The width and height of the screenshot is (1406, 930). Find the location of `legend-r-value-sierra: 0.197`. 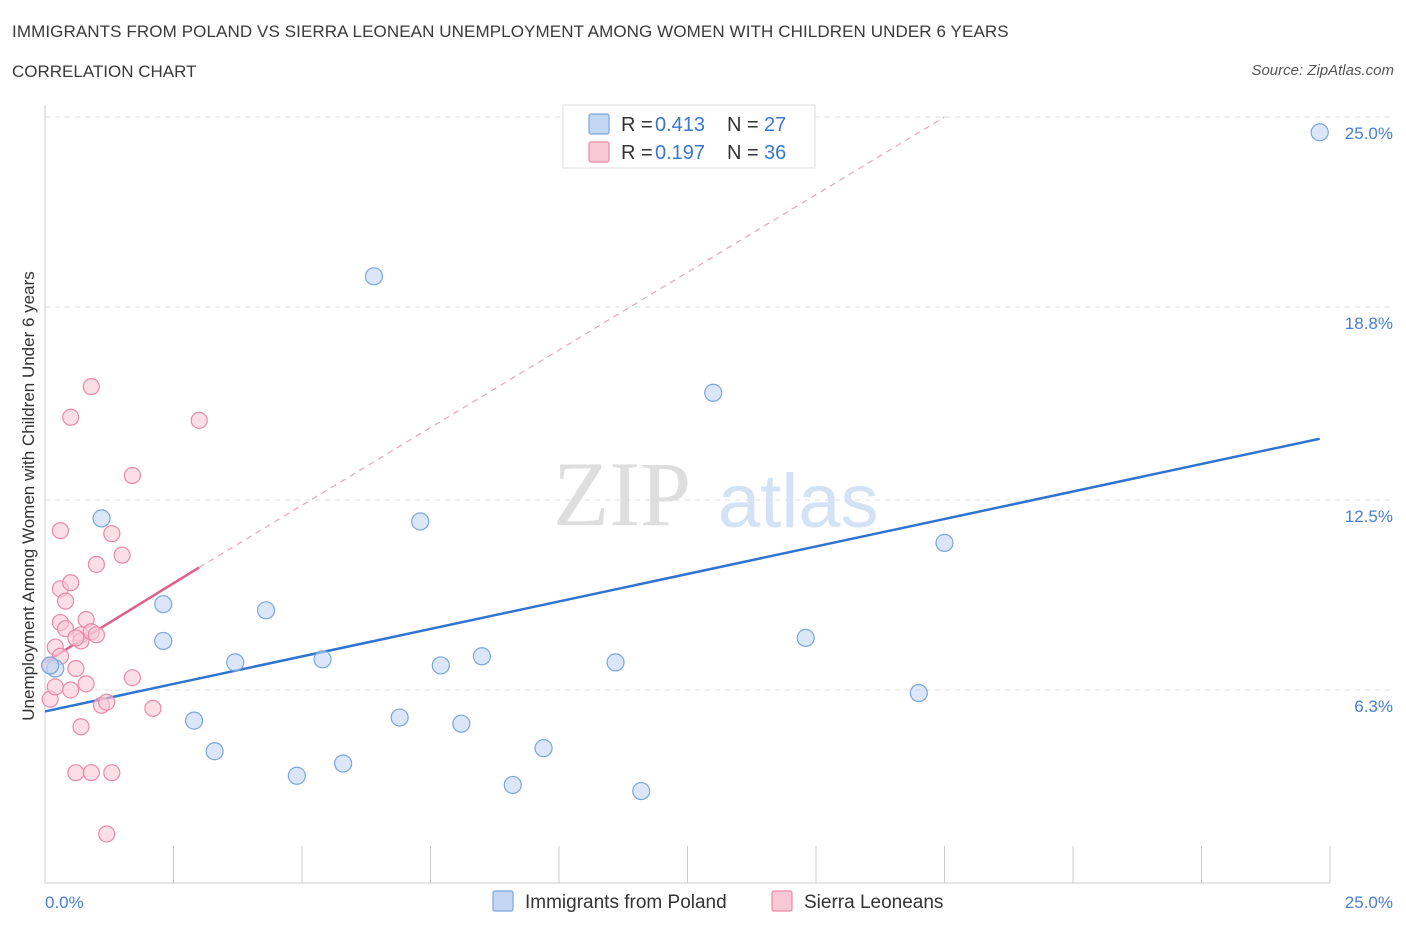

legend-r-value-sierra: 0.197 is located at coordinates (680, 153).